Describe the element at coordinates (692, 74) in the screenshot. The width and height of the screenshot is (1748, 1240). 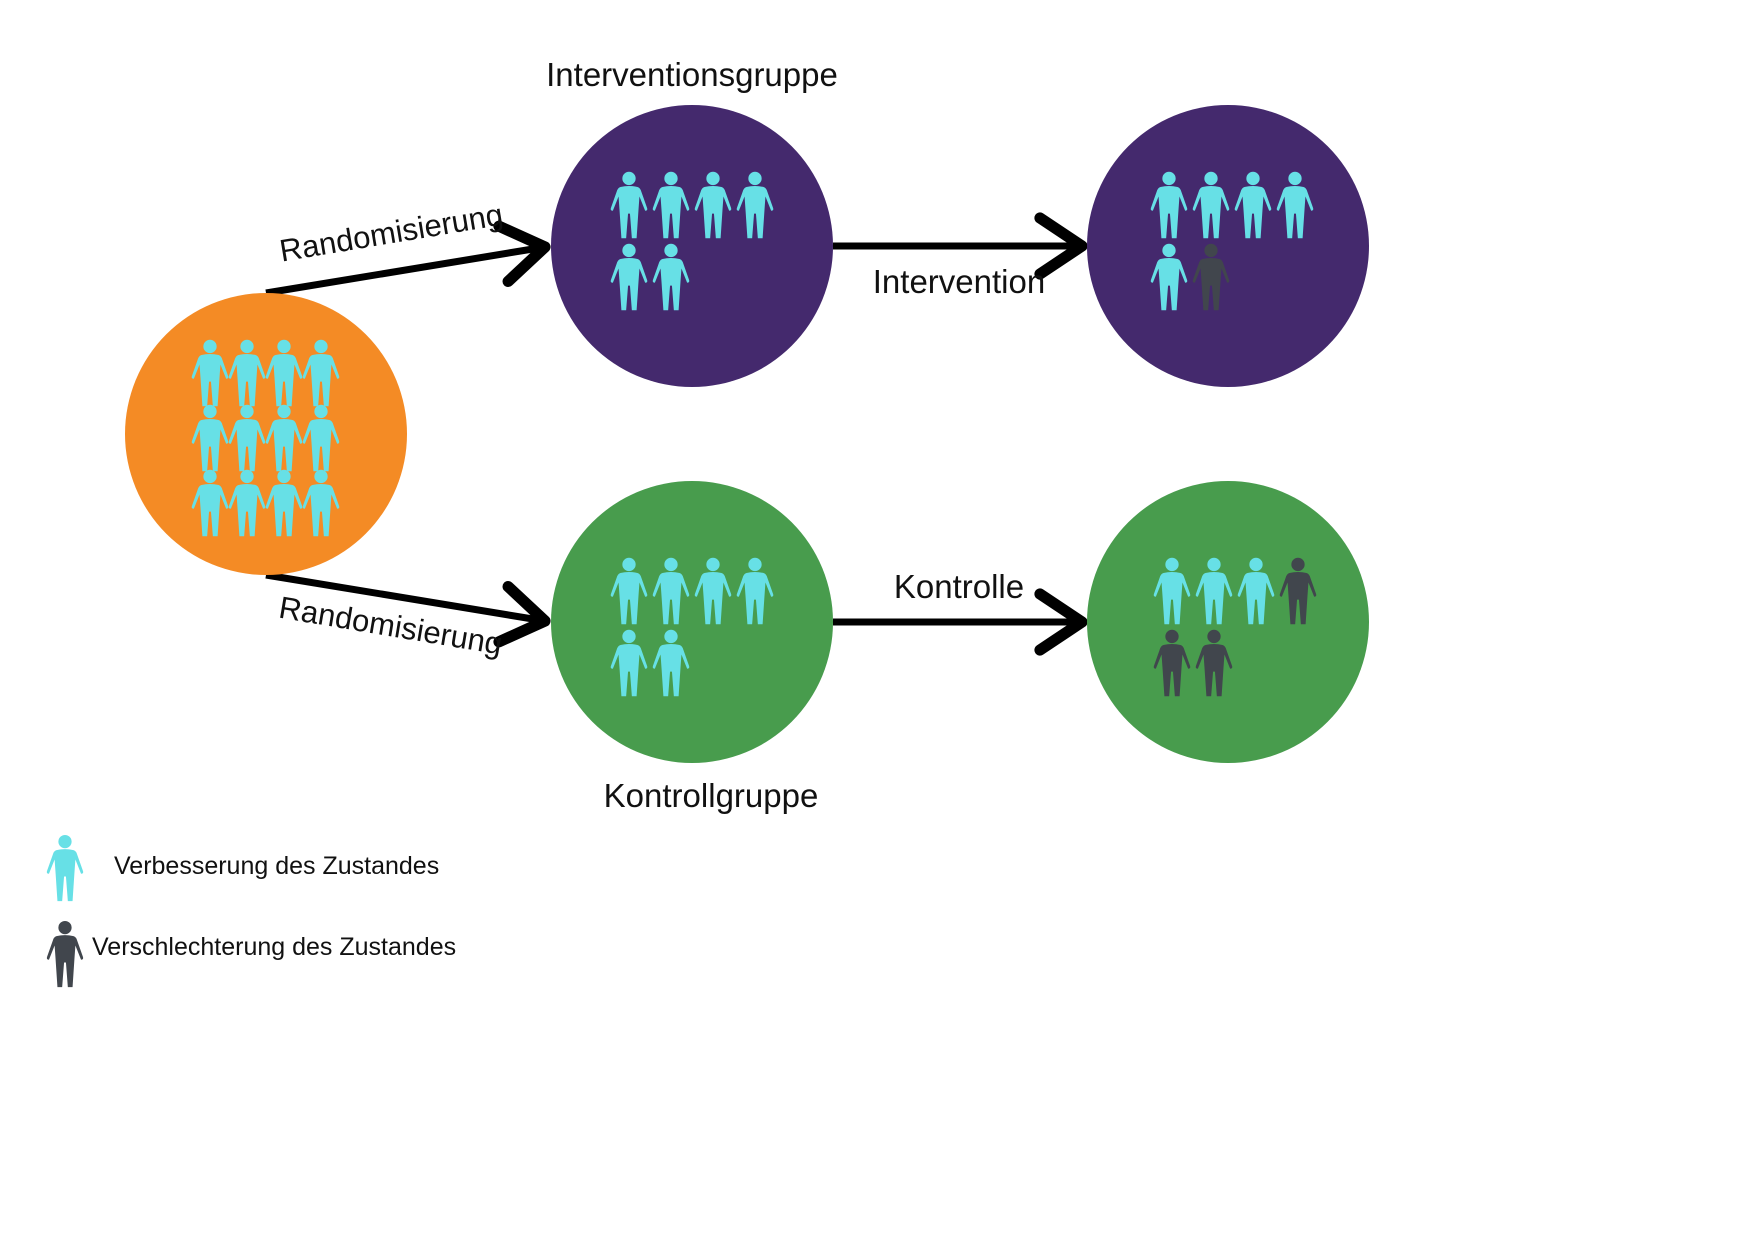
I see `intervention-group-label: Interventionsgruppe` at that location.